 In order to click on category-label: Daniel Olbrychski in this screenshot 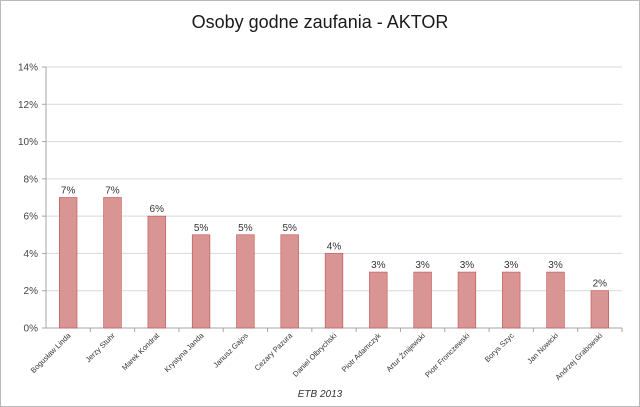, I will do `click(315, 355)`.